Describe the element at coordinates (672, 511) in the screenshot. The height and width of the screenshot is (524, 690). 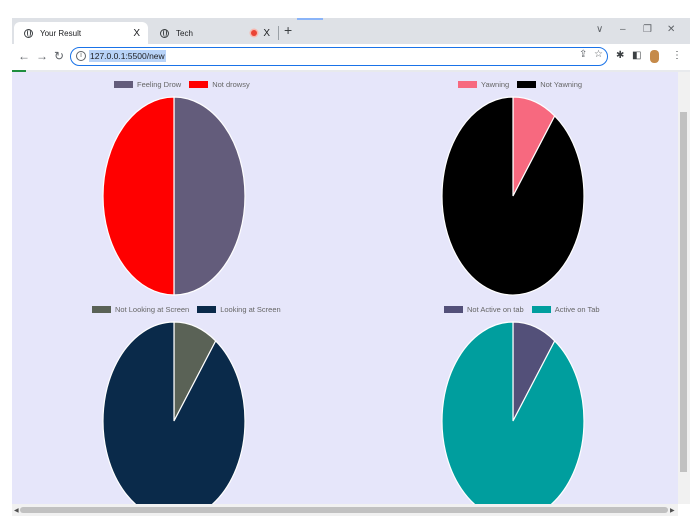
I see `scroll-right-icon: ▶` at that location.